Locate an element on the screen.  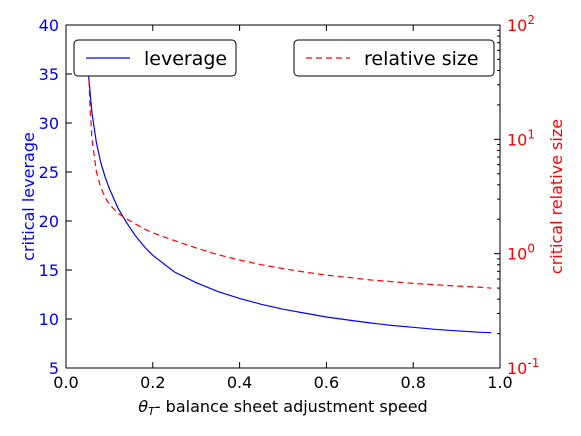
x-axis-label: θT- balance sheet adjustment speed is located at coordinates (282, 407).